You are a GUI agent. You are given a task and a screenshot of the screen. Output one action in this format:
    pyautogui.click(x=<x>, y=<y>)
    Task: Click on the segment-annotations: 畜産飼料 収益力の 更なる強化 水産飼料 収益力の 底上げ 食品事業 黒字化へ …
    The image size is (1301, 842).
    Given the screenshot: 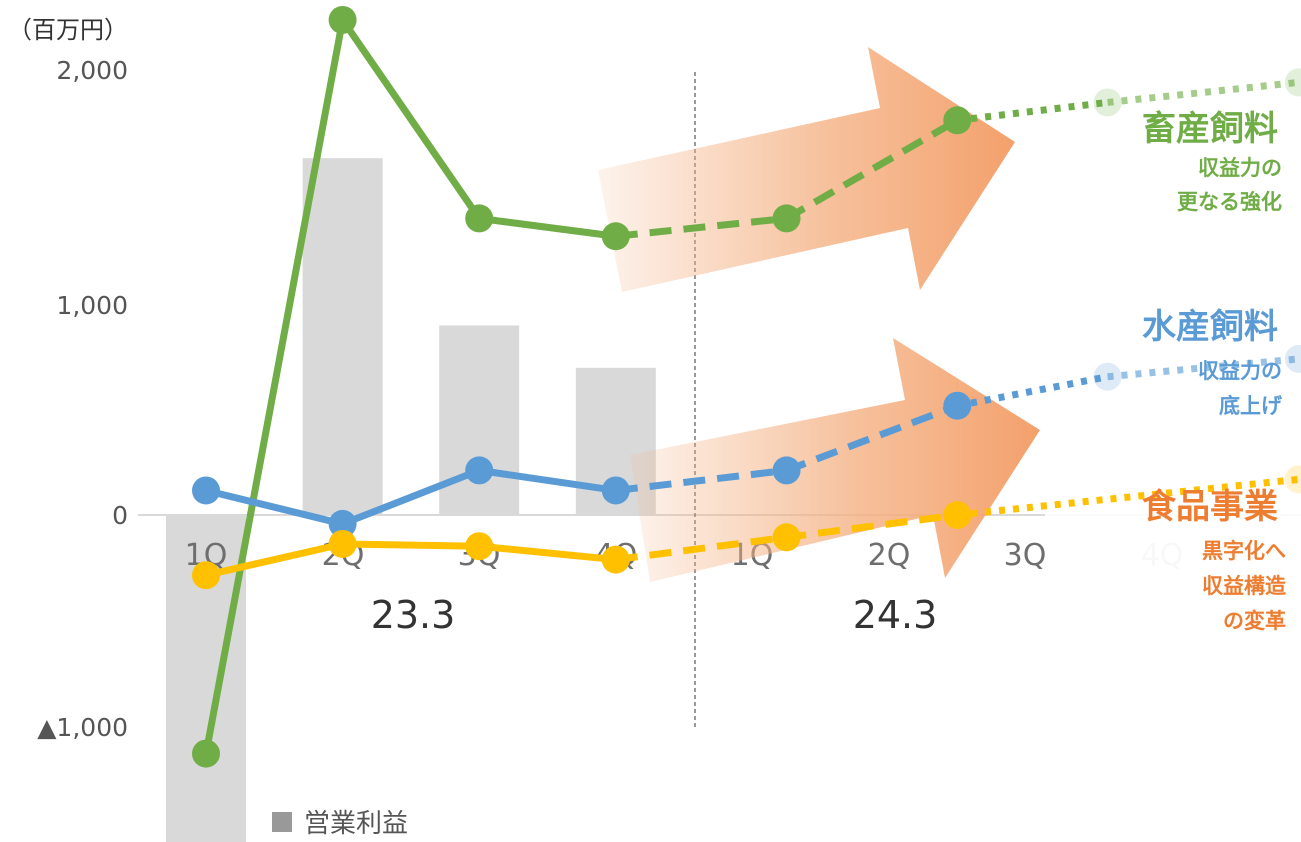 What is the action you would take?
    pyautogui.click(x=1214, y=371)
    